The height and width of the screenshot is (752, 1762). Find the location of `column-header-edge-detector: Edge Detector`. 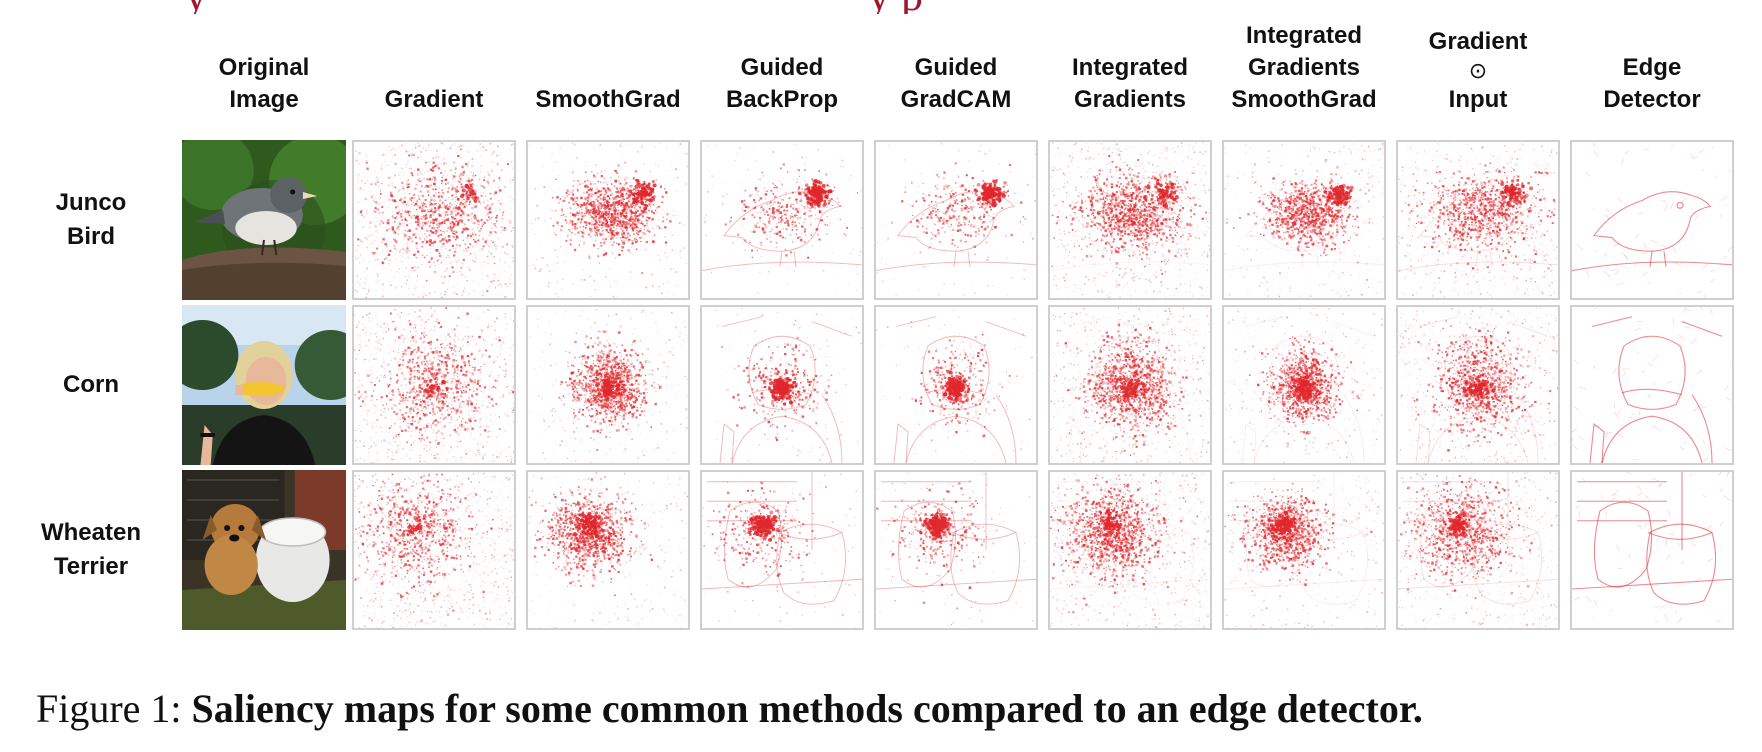

column-header-edge-detector: Edge Detector is located at coordinates (1652, 65).